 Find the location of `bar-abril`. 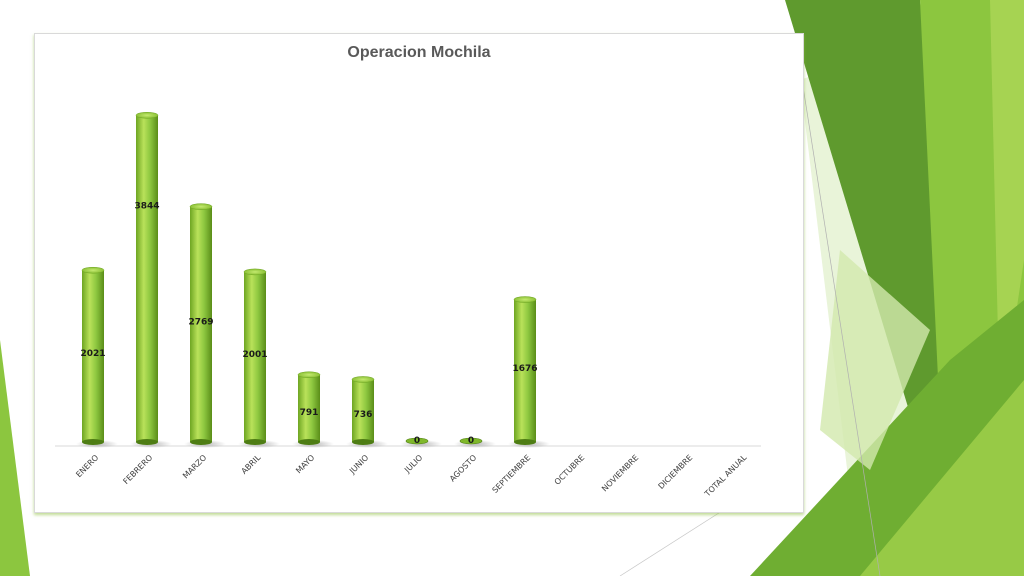

bar-abril is located at coordinates (259, 358).